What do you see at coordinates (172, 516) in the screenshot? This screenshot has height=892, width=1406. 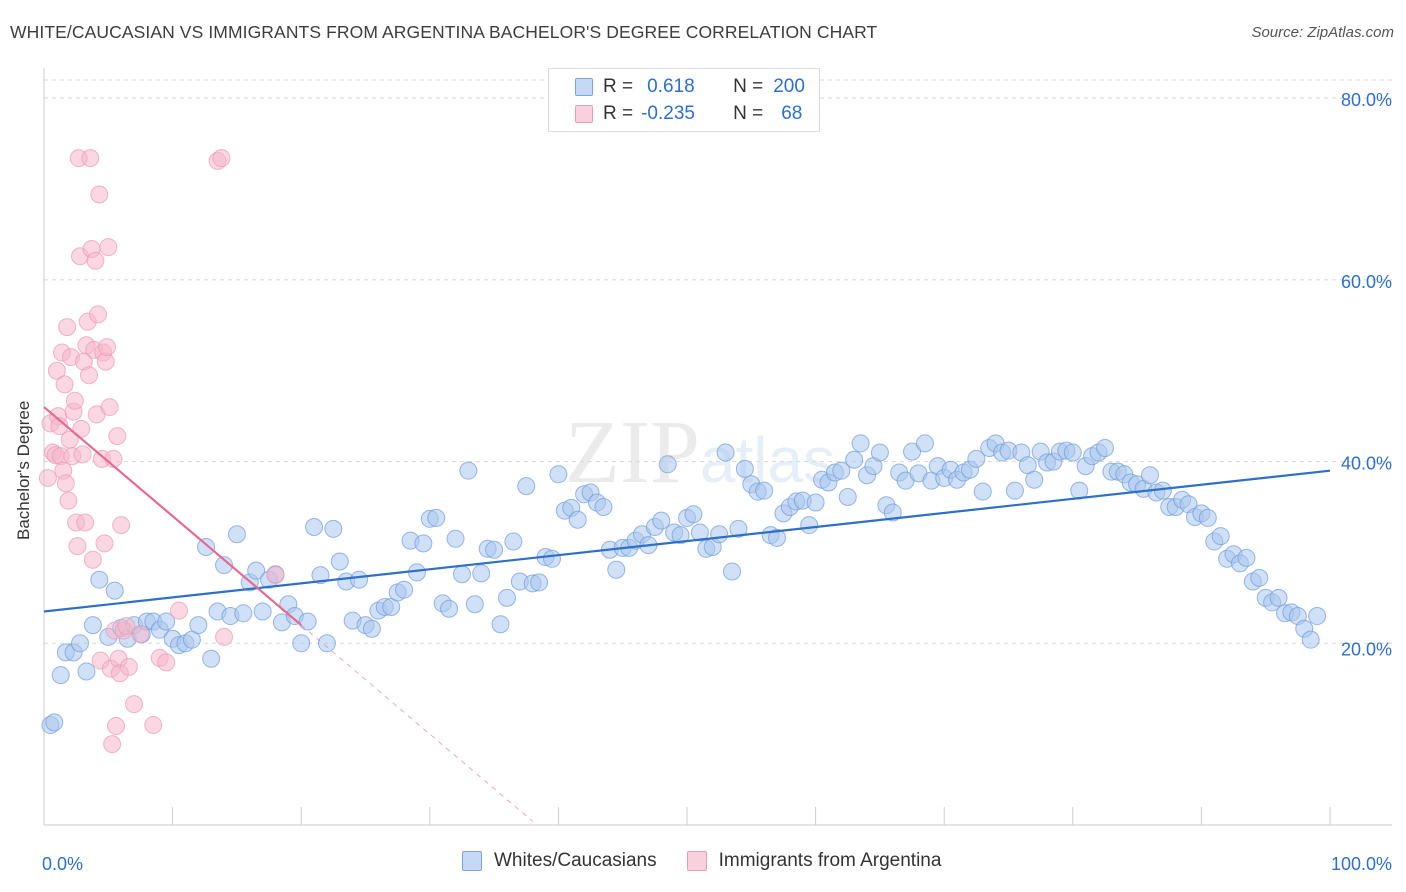 I see `trend-line-argentina` at bounding box center [172, 516].